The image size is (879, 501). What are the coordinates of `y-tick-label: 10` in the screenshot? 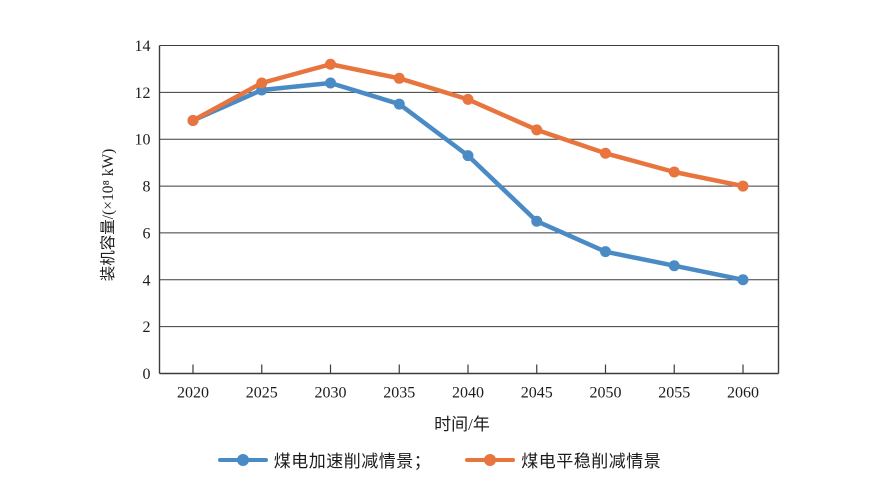 It's located at (143, 140).